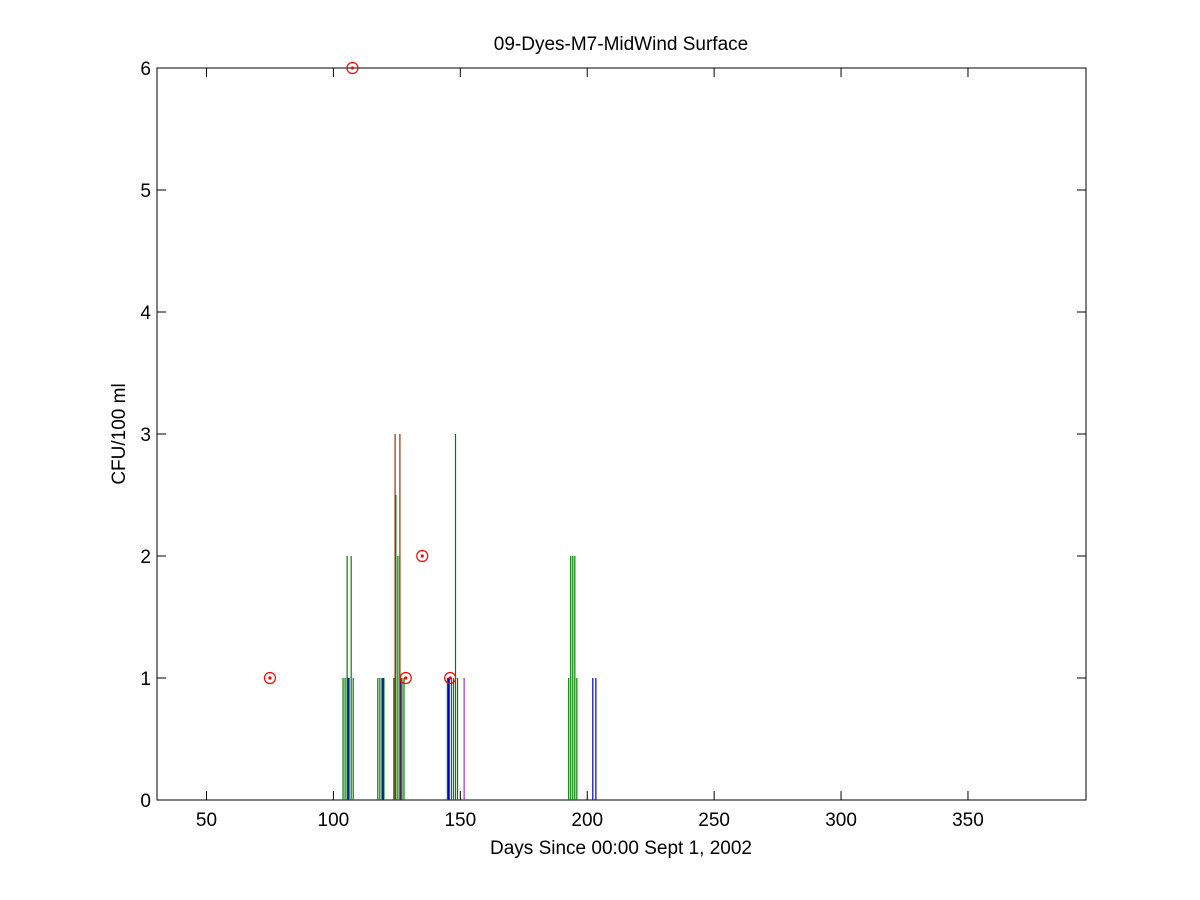 Image resolution: width=1200 pixels, height=900 pixels. Describe the element at coordinates (621, 44) in the screenshot. I see `chart-title: 09-Dyes-M7-MidWind Surface` at that location.